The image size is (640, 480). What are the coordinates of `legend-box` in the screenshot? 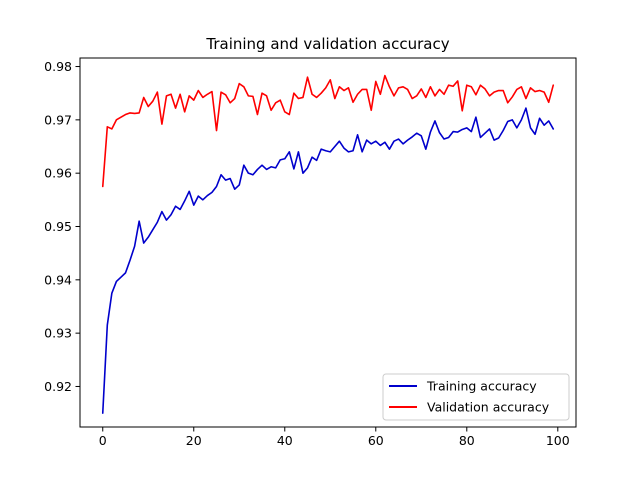 It's located at (476, 397).